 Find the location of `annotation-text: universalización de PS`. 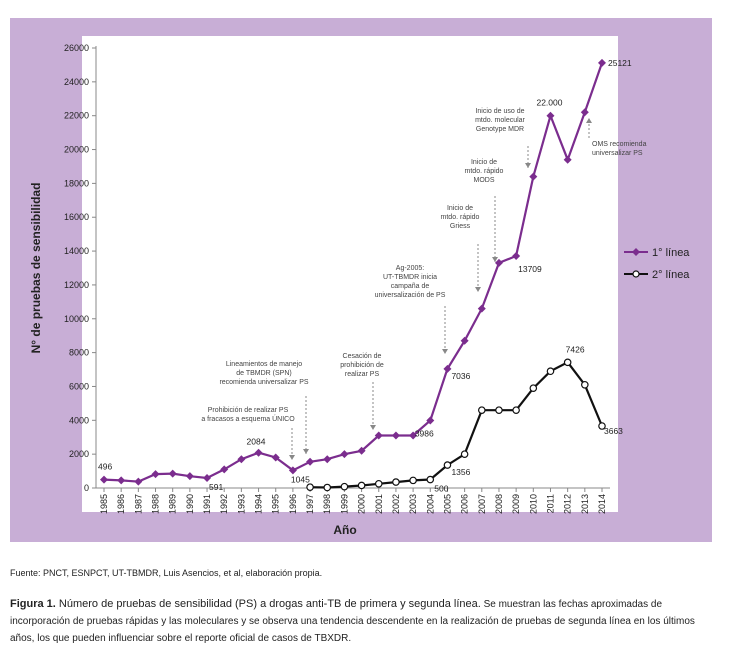

annotation-text: universalización de PS is located at coordinates (410, 295).